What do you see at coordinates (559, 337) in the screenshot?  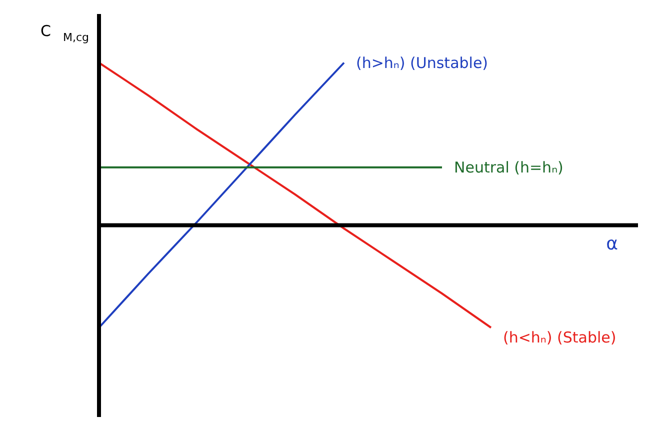 I see `series-label: (h<hₙ) (Stable)` at bounding box center [559, 337].